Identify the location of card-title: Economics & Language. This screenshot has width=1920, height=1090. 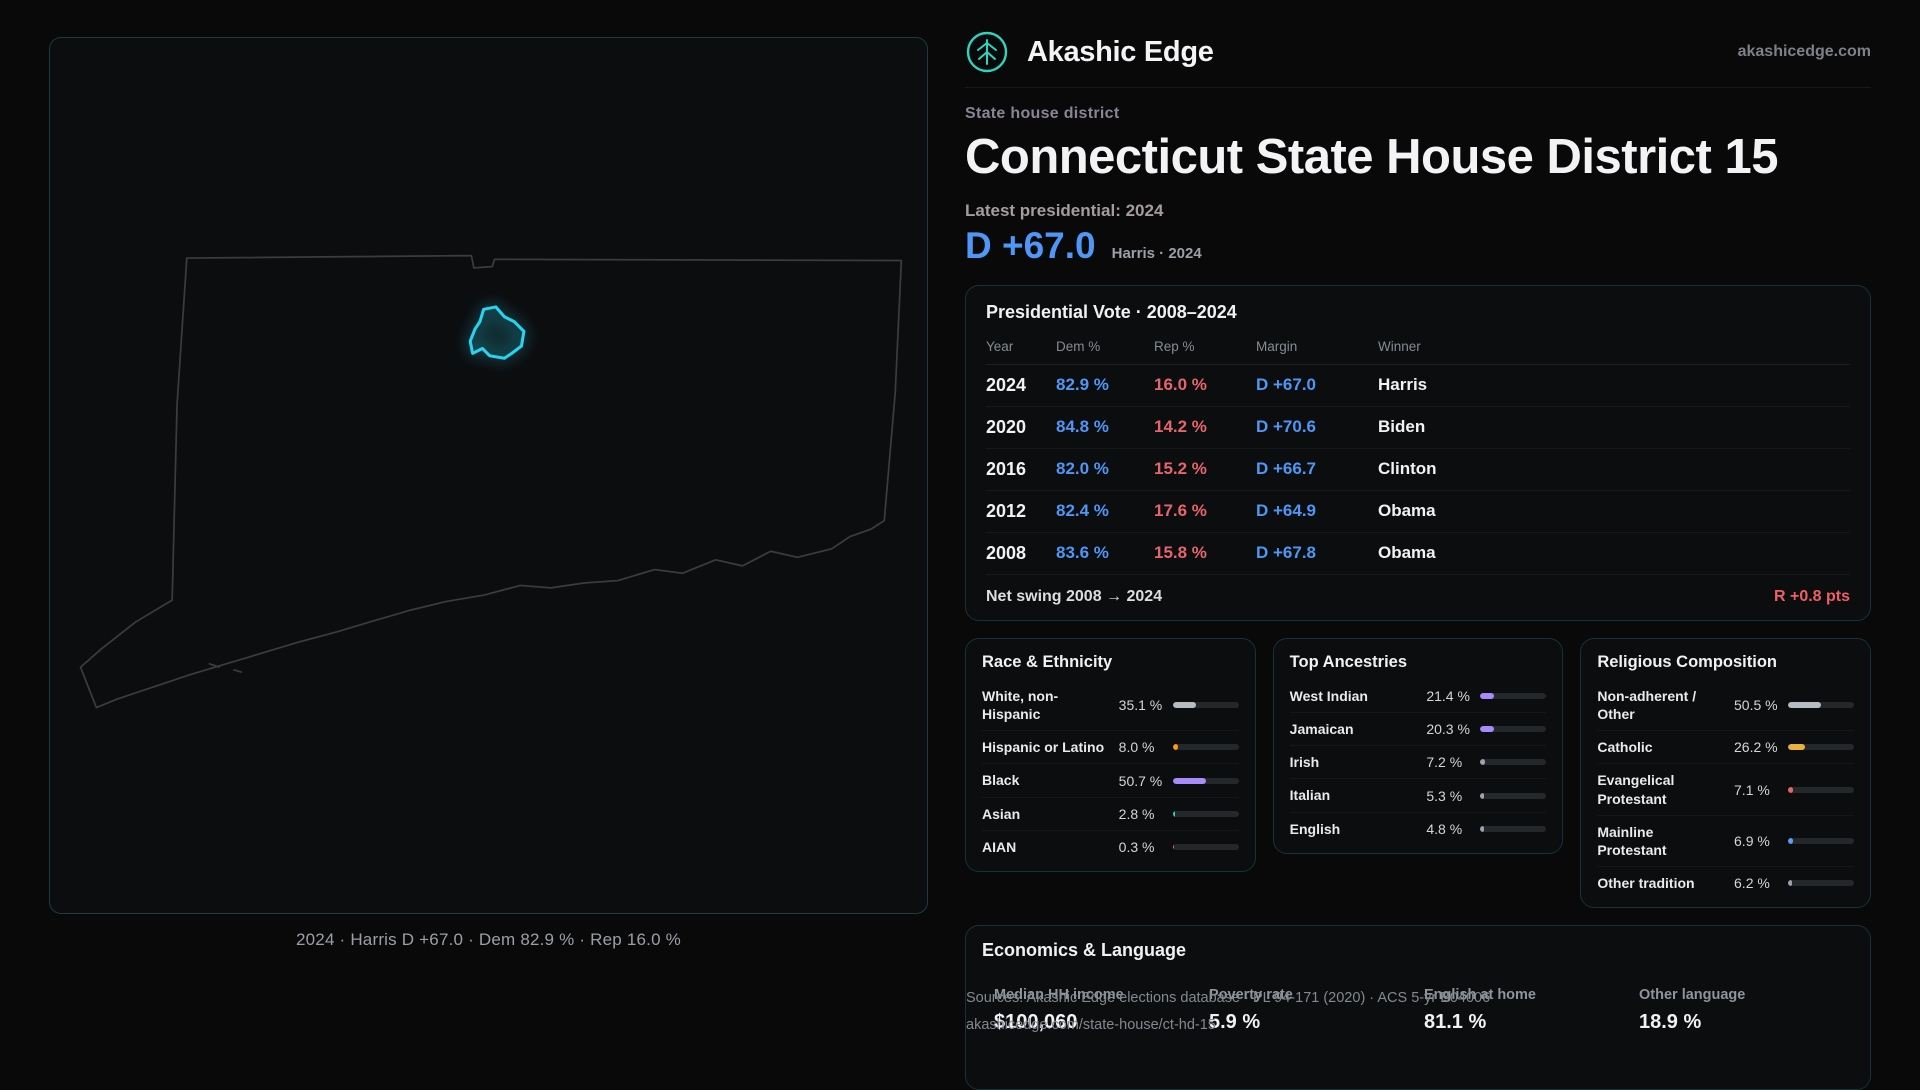
(1084, 950).